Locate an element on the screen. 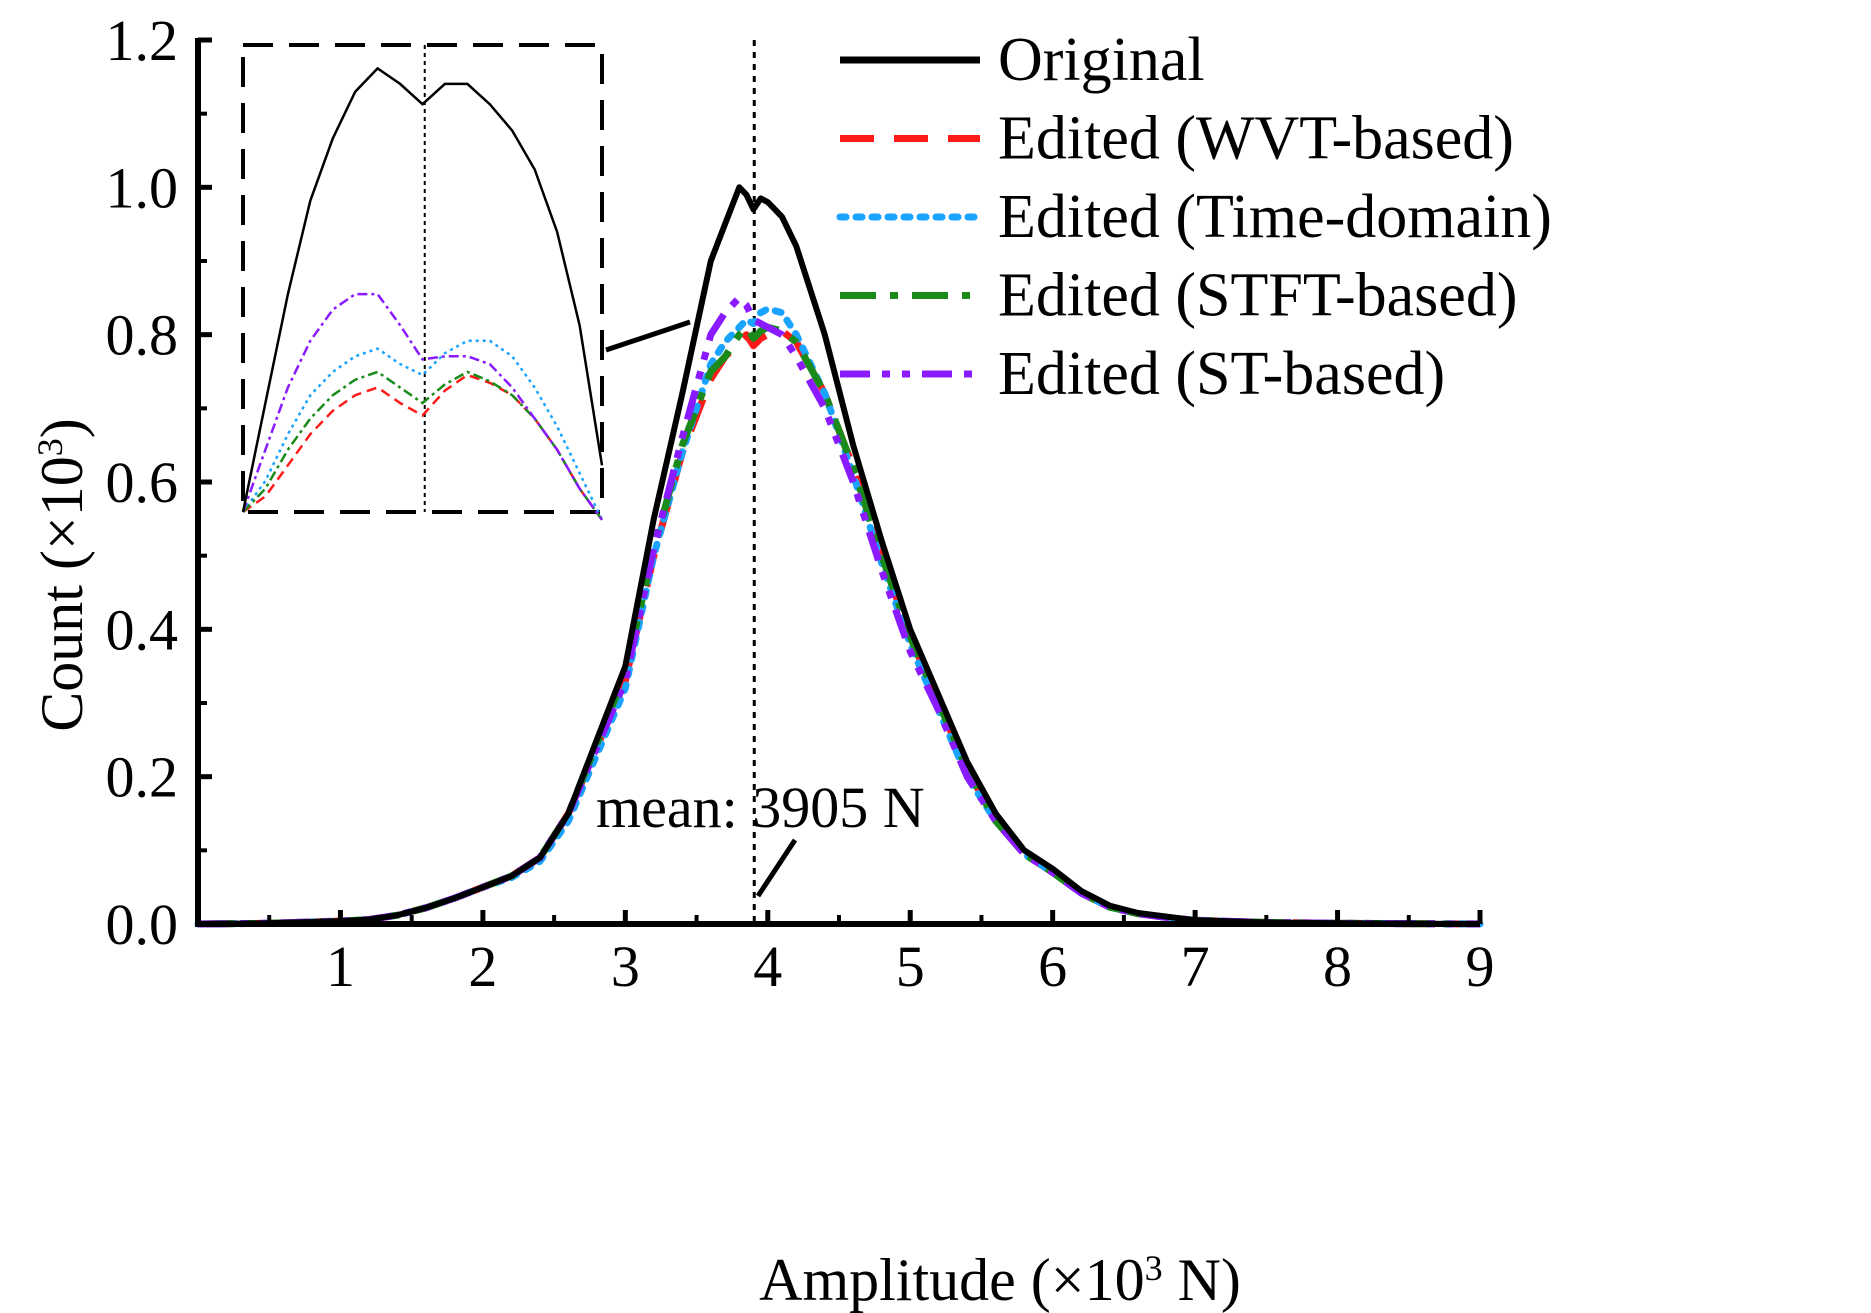 This screenshot has width=1871, height=1313. y-tick-label-0: 0.0 is located at coordinates (142, 924).